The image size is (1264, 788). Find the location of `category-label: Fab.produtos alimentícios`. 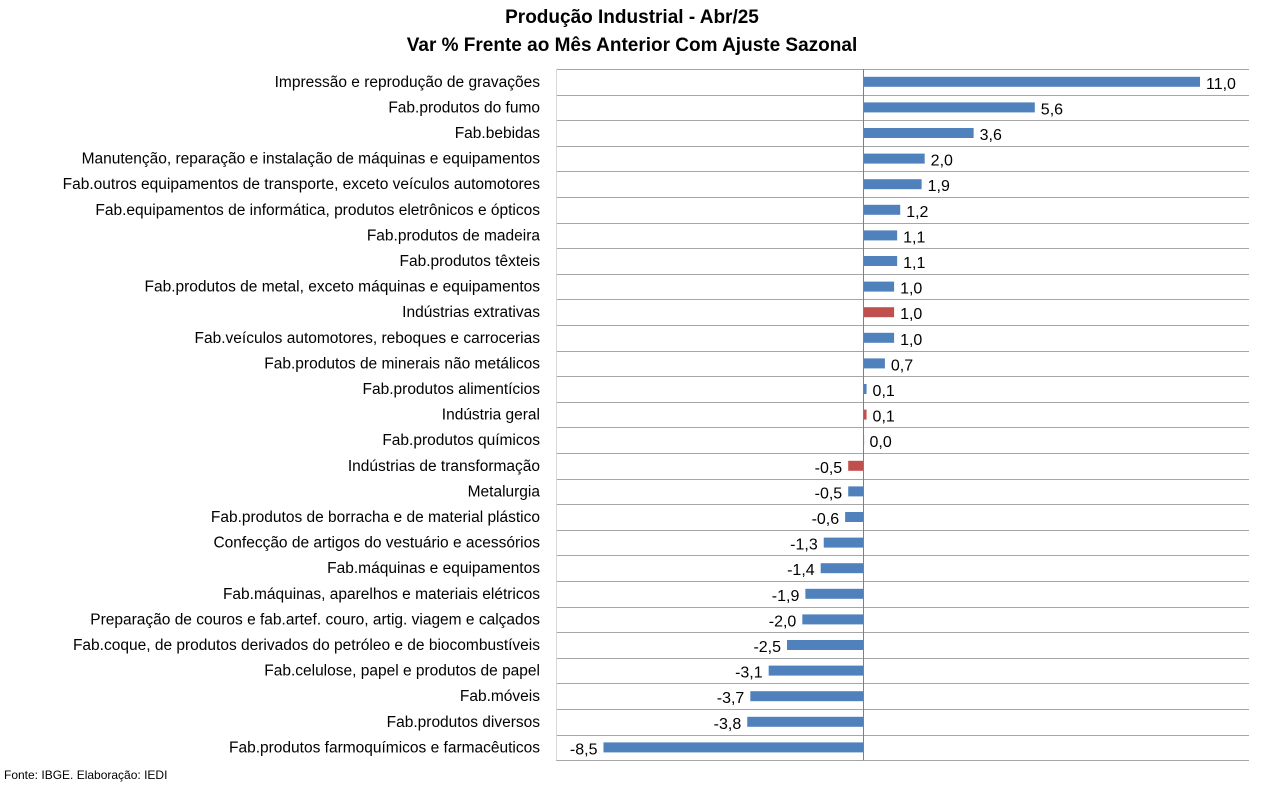

category-label: Fab.produtos alimentícios is located at coordinates (452, 389).